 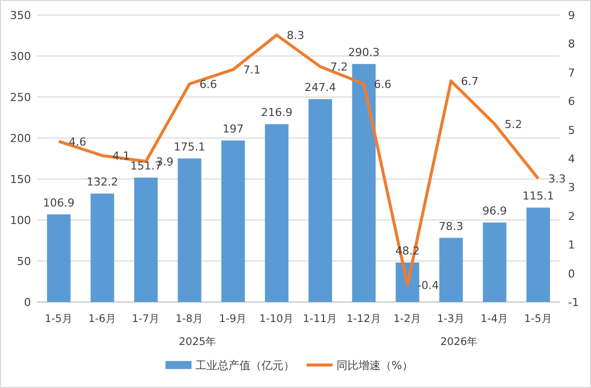 I want to click on legend-label: 同比增速（%）, so click(x=374, y=365).